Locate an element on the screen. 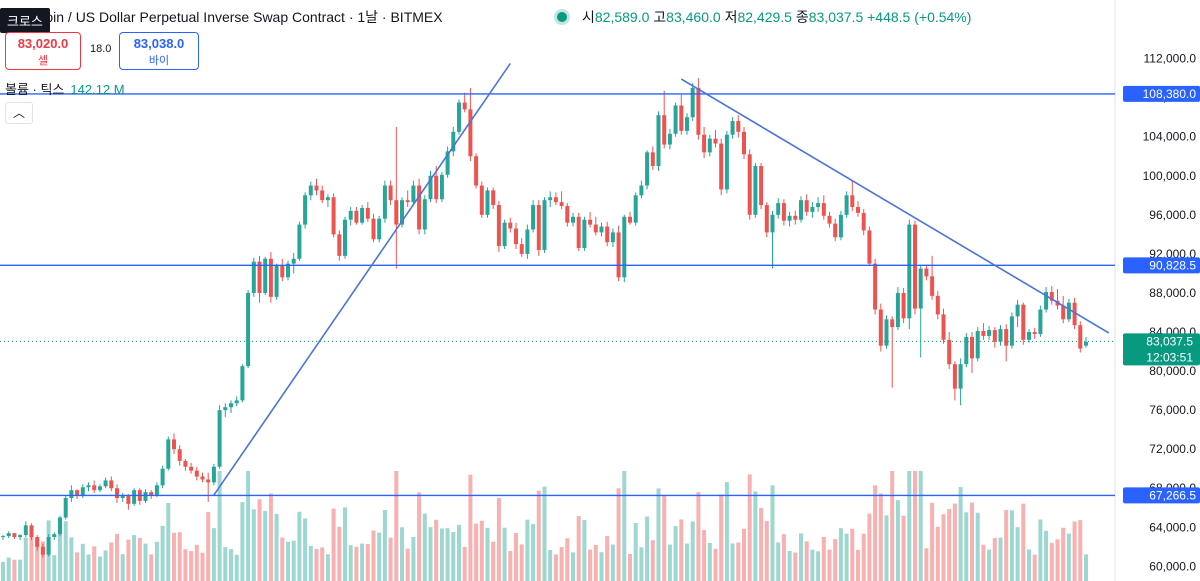 The width and height of the screenshot is (1200, 581). level-price-label-bg is located at coordinates (1161, 93).